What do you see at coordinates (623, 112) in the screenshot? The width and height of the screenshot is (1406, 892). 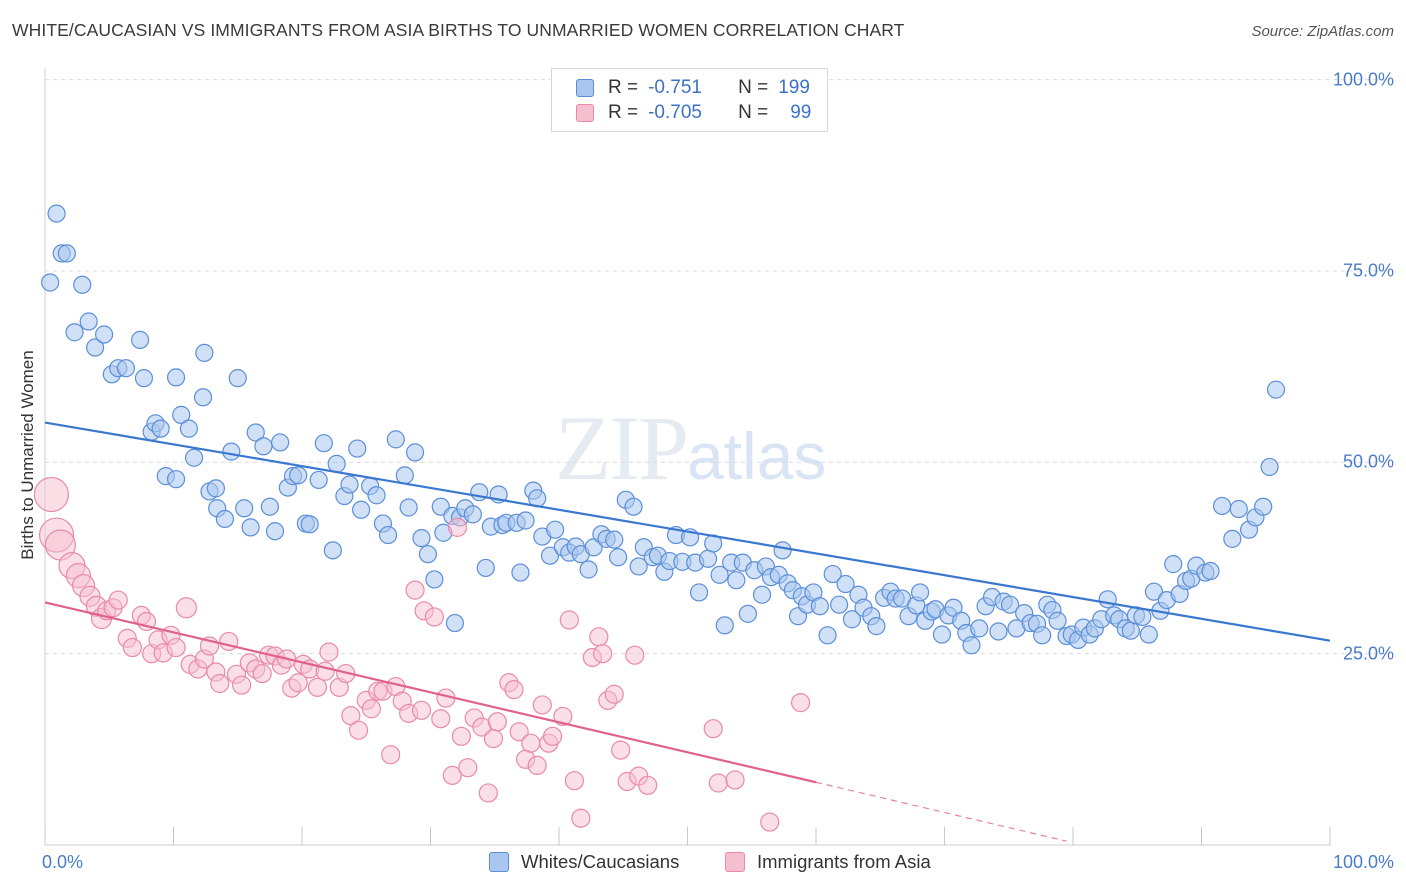 I see `legend-r-label: R =` at bounding box center [623, 112].